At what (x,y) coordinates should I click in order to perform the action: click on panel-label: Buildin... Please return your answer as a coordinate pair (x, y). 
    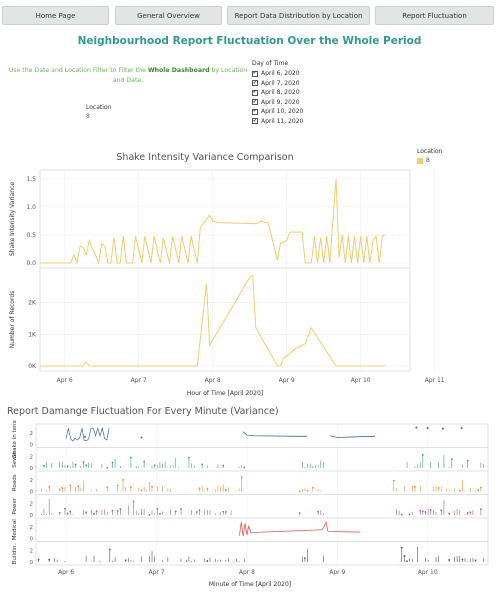
    Looking at the image, I should click on (15, 553).